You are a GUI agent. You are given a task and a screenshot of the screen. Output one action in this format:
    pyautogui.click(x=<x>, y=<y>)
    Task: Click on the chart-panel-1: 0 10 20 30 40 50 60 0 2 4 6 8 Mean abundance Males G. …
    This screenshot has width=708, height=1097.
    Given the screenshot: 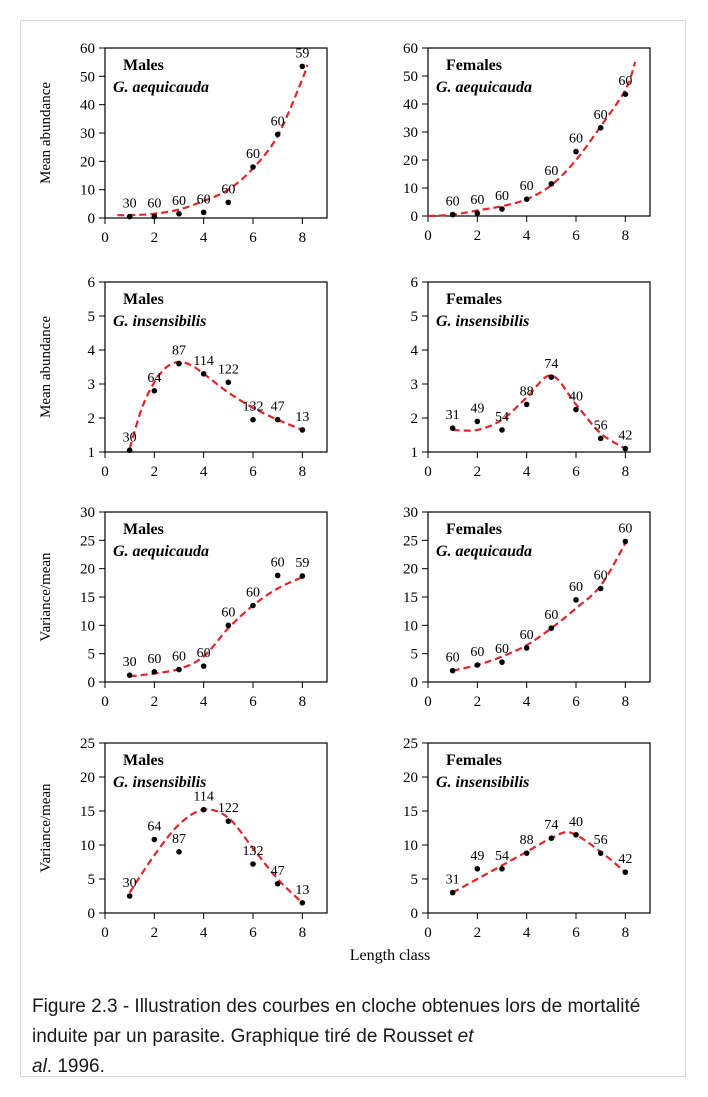 What is the action you would take?
    pyautogui.click(x=183, y=143)
    